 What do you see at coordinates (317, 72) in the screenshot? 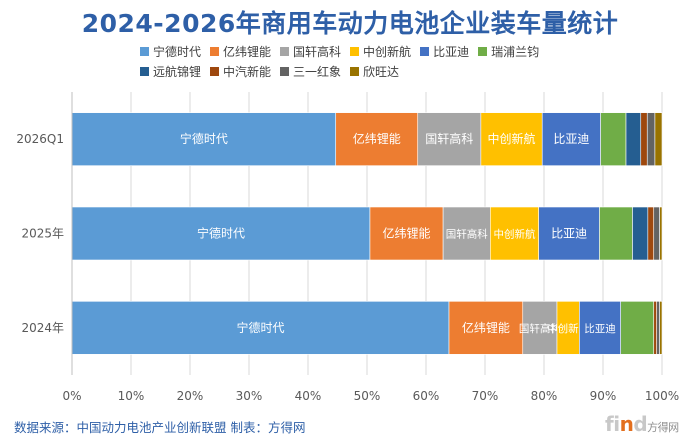
I see `legend-label: 三一红象` at bounding box center [317, 72].